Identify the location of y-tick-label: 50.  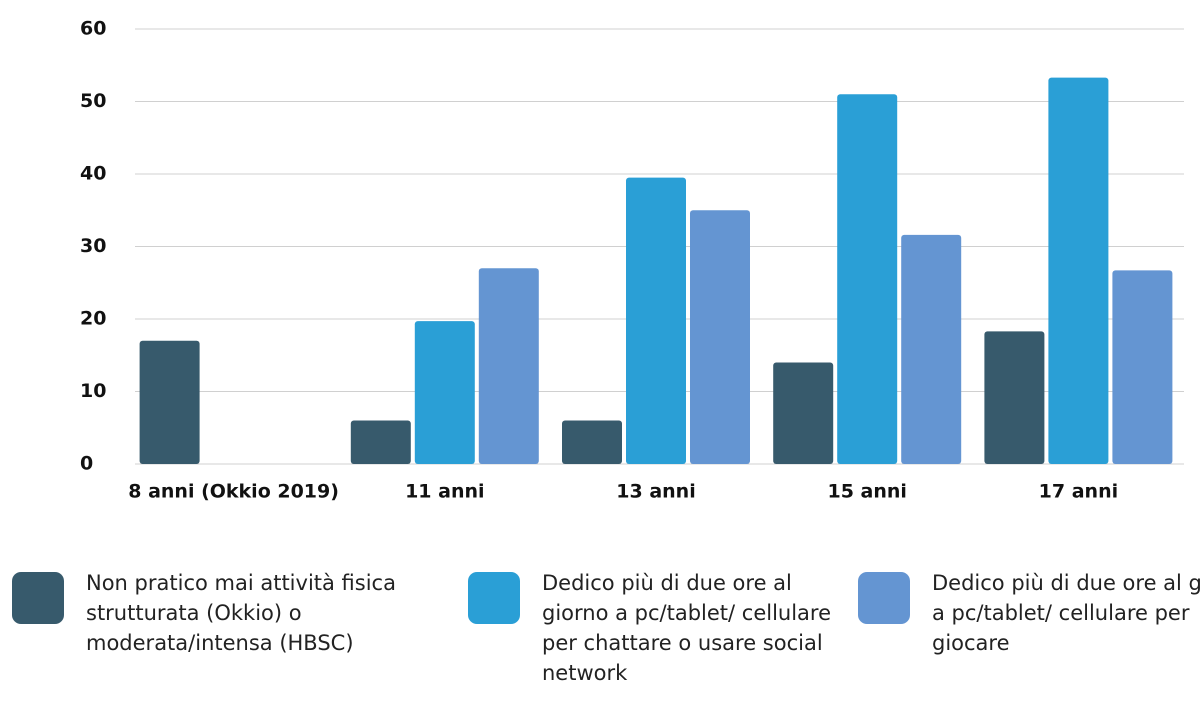
(93, 101).